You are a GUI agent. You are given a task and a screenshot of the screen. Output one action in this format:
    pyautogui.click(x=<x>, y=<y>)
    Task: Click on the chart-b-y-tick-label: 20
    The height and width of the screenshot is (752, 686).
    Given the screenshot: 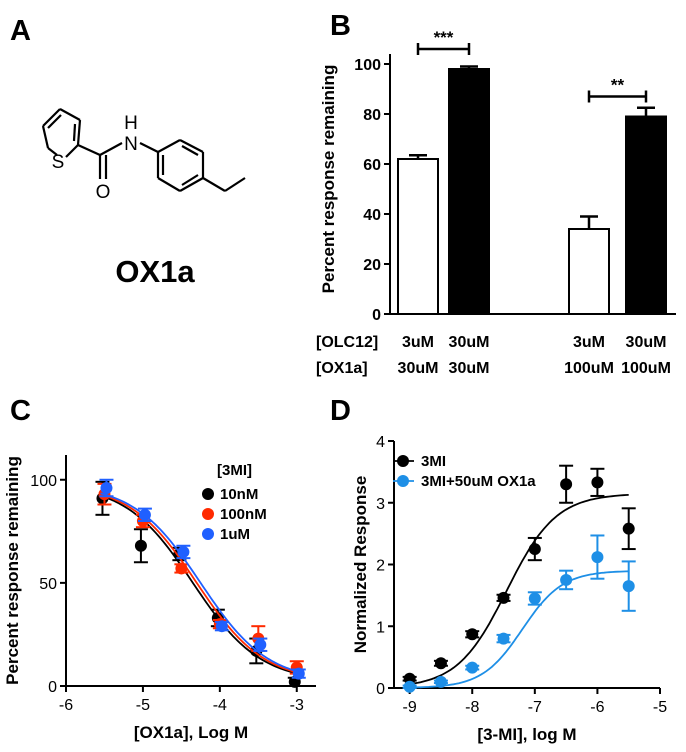 What is the action you would take?
    pyautogui.click(x=372, y=265)
    